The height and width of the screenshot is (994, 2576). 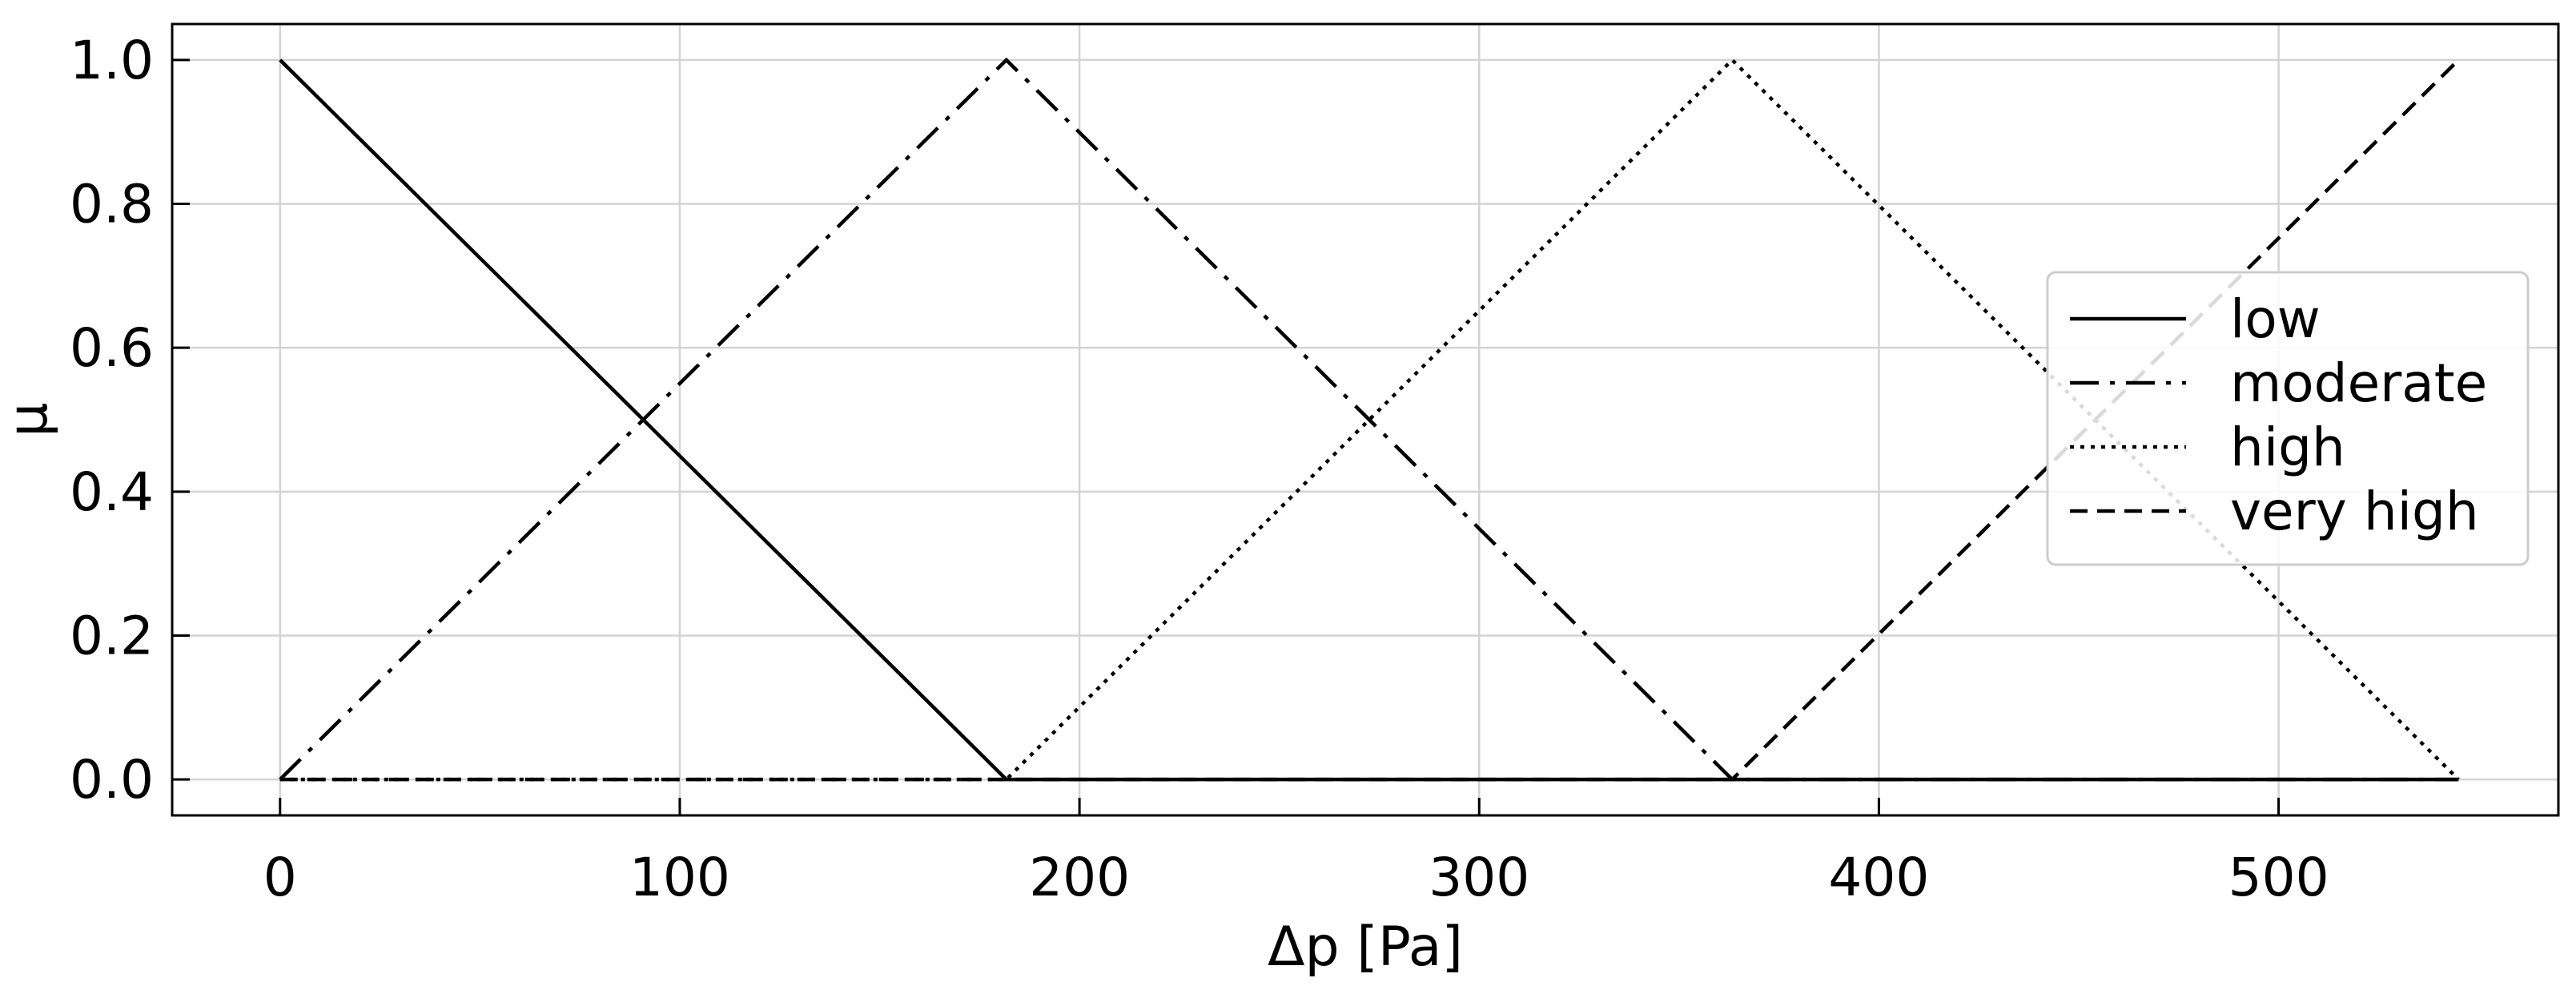 I want to click on y-tick-label: 0.0, so click(x=112, y=780).